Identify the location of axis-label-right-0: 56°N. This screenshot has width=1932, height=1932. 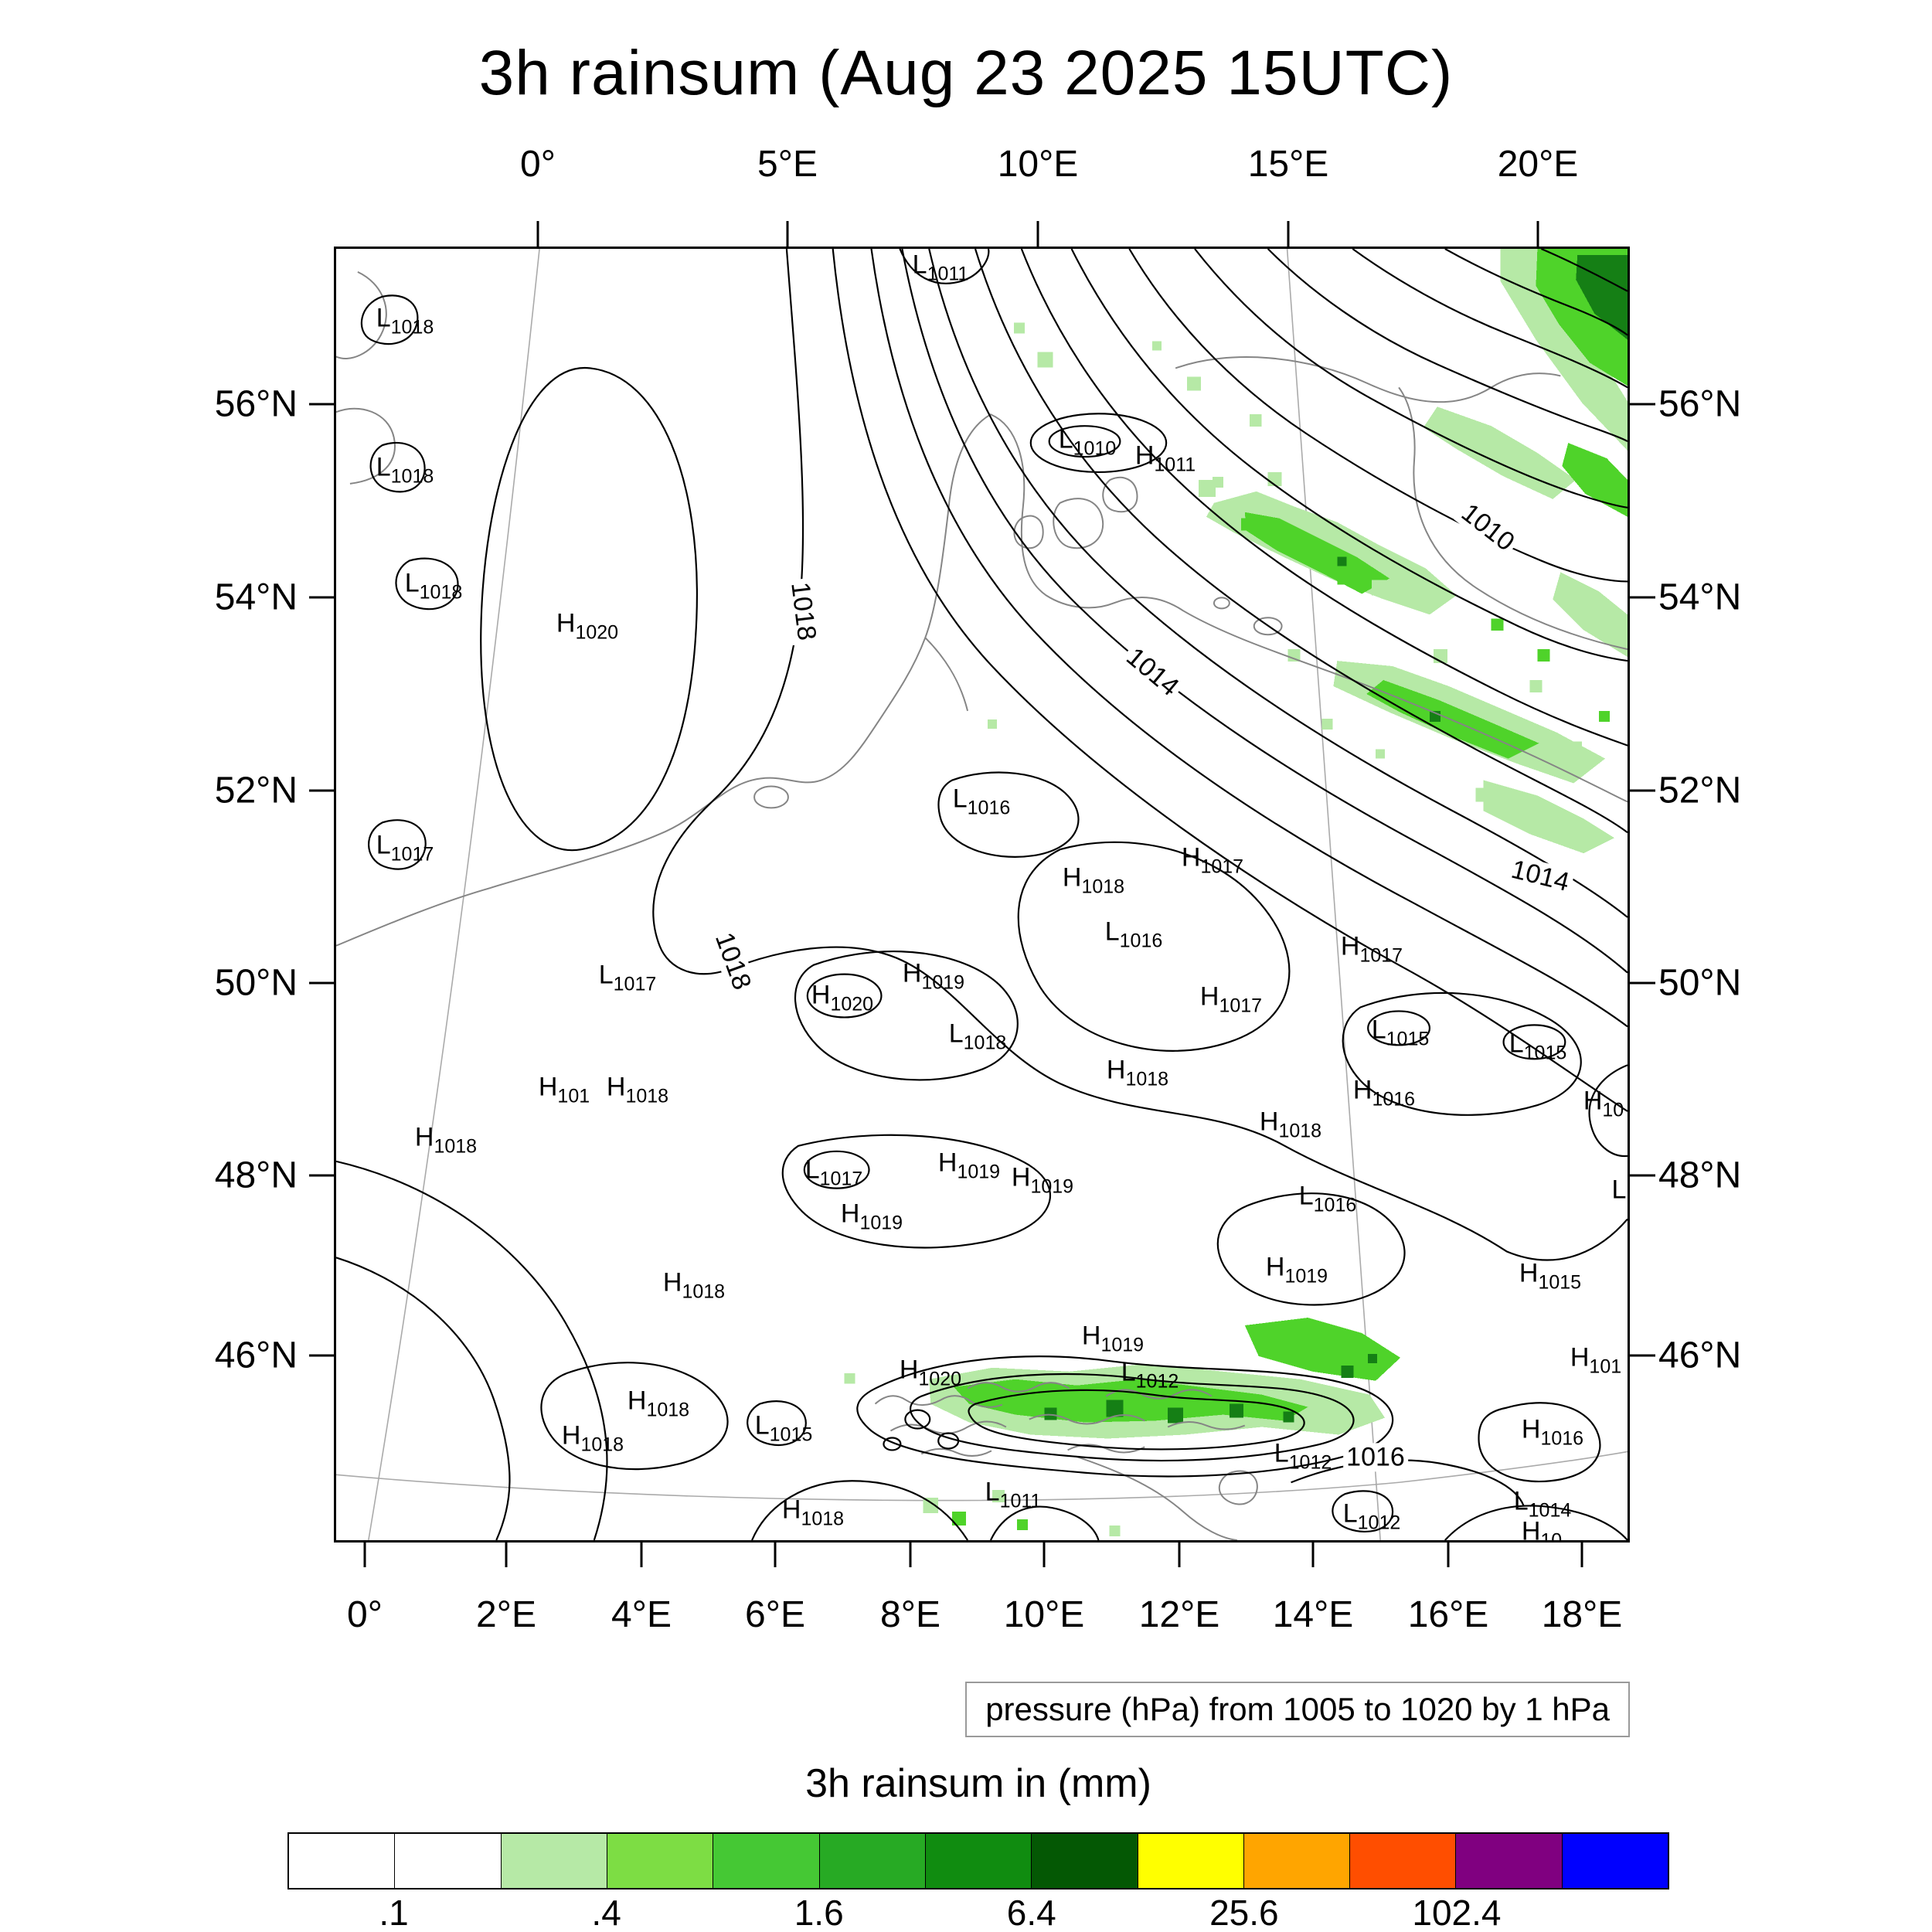
(1700, 404).